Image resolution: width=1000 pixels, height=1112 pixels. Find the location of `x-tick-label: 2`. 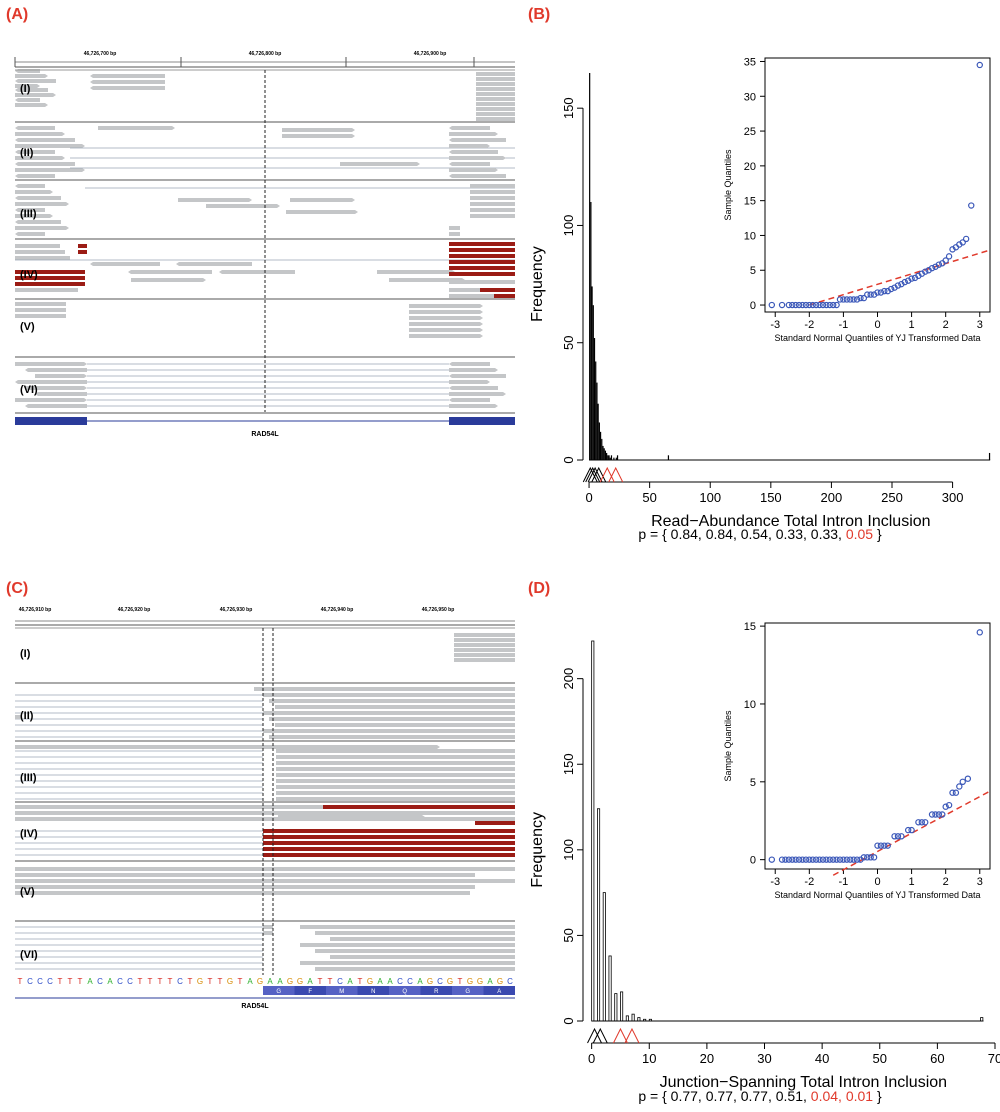

x-tick-label: 2 is located at coordinates (946, 325).